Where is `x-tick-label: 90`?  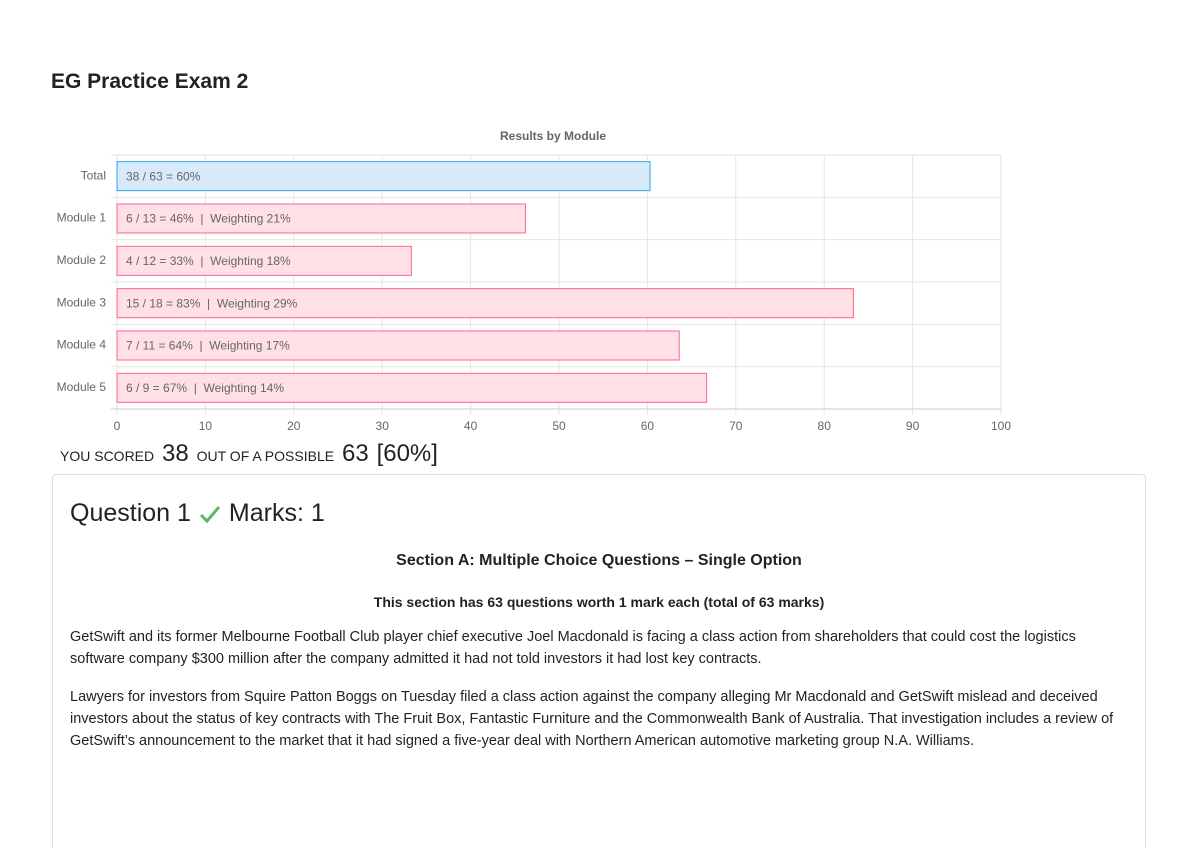 x-tick-label: 90 is located at coordinates (913, 426).